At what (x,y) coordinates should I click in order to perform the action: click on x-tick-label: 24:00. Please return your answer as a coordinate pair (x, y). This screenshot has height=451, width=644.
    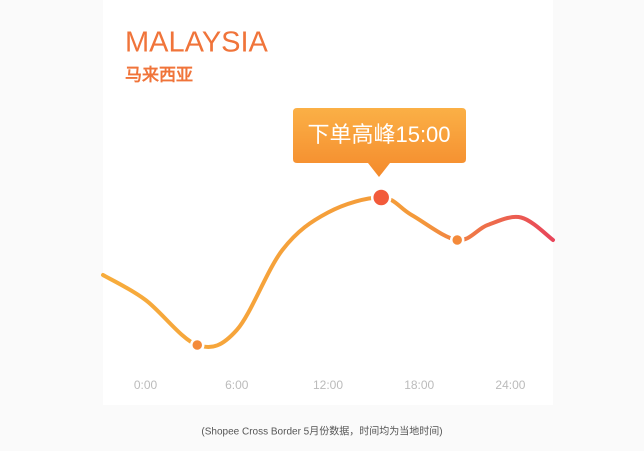
    Looking at the image, I should click on (510, 385).